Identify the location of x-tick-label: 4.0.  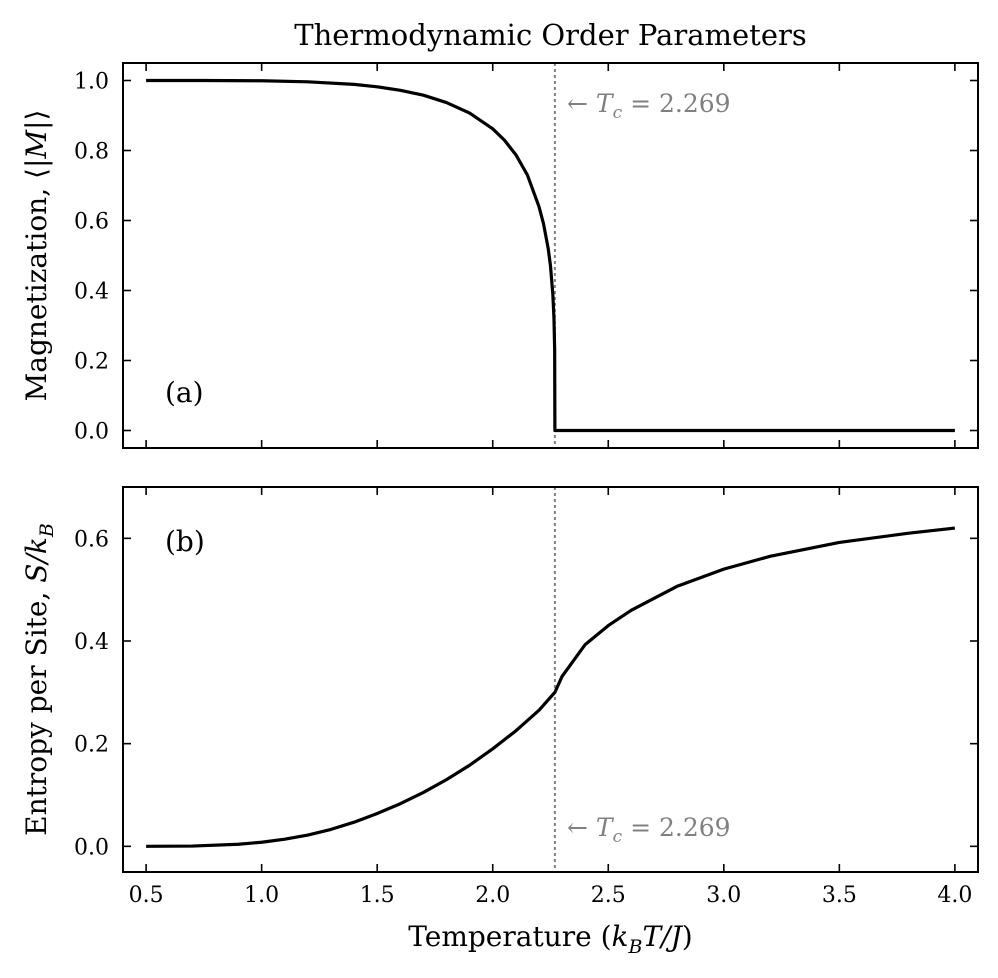
(954, 895).